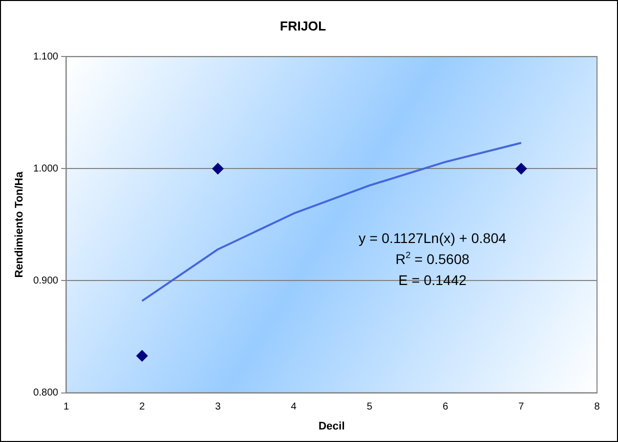  Describe the element at coordinates (46, 393) in the screenshot. I see `y-tick-label: 0.800` at that location.